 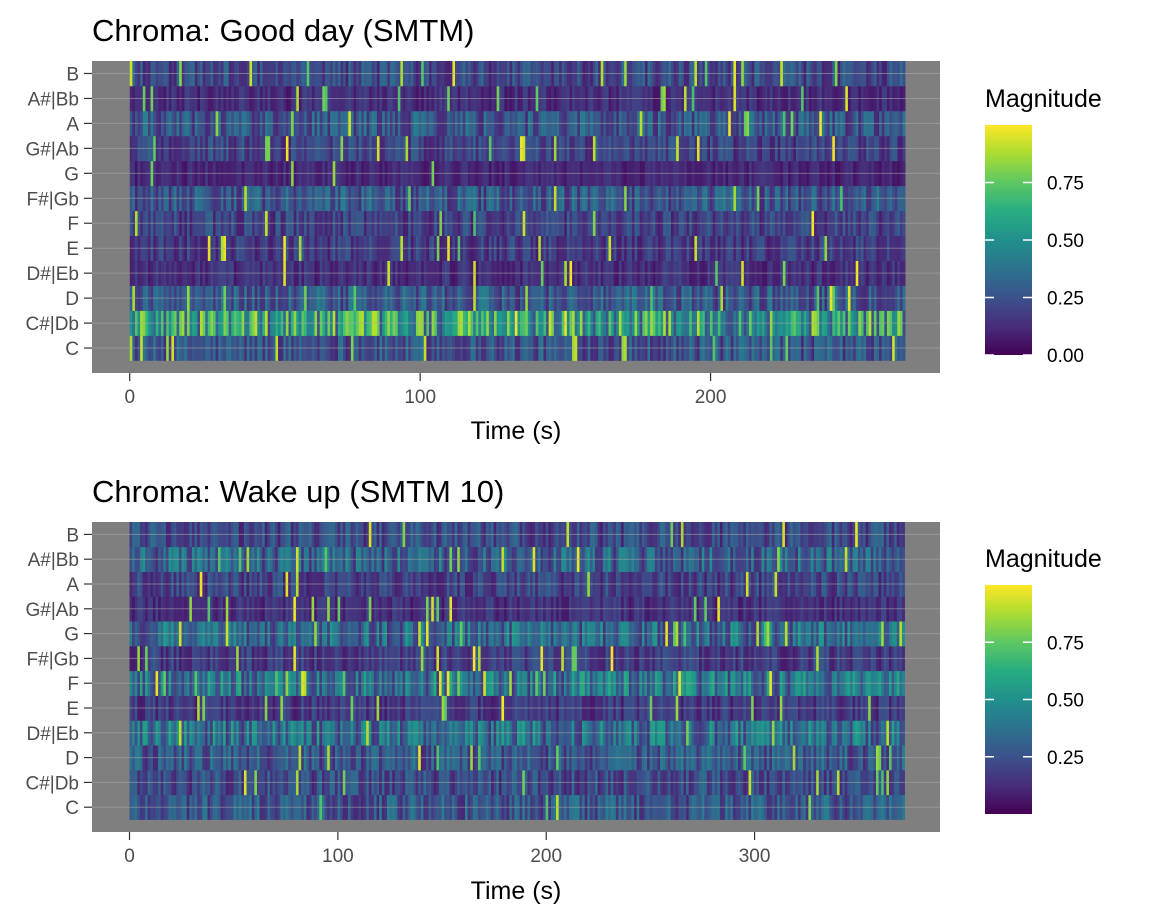 What do you see at coordinates (711, 397) in the screenshot?
I see `x-tick-label: 200` at bounding box center [711, 397].